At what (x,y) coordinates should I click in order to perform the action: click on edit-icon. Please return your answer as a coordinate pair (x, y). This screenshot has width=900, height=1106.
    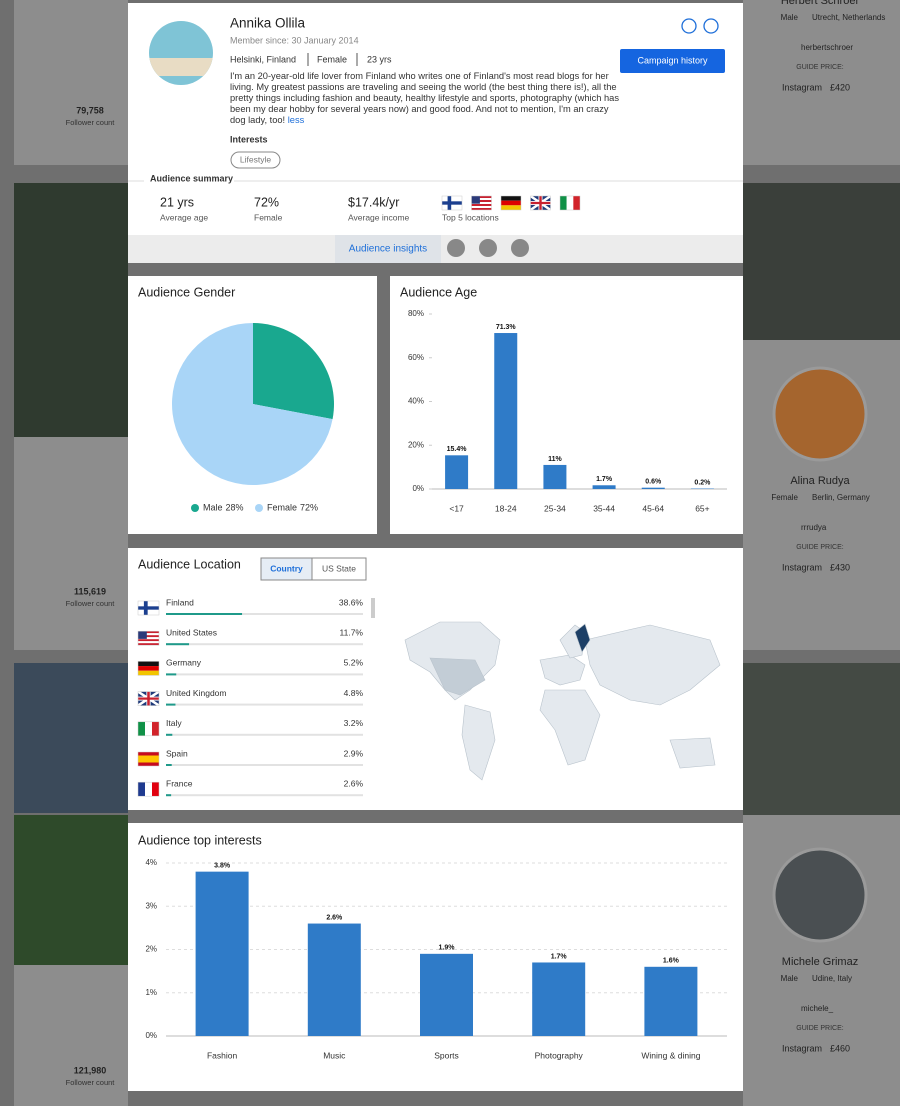
    Looking at the image, I should click on (689, 26).